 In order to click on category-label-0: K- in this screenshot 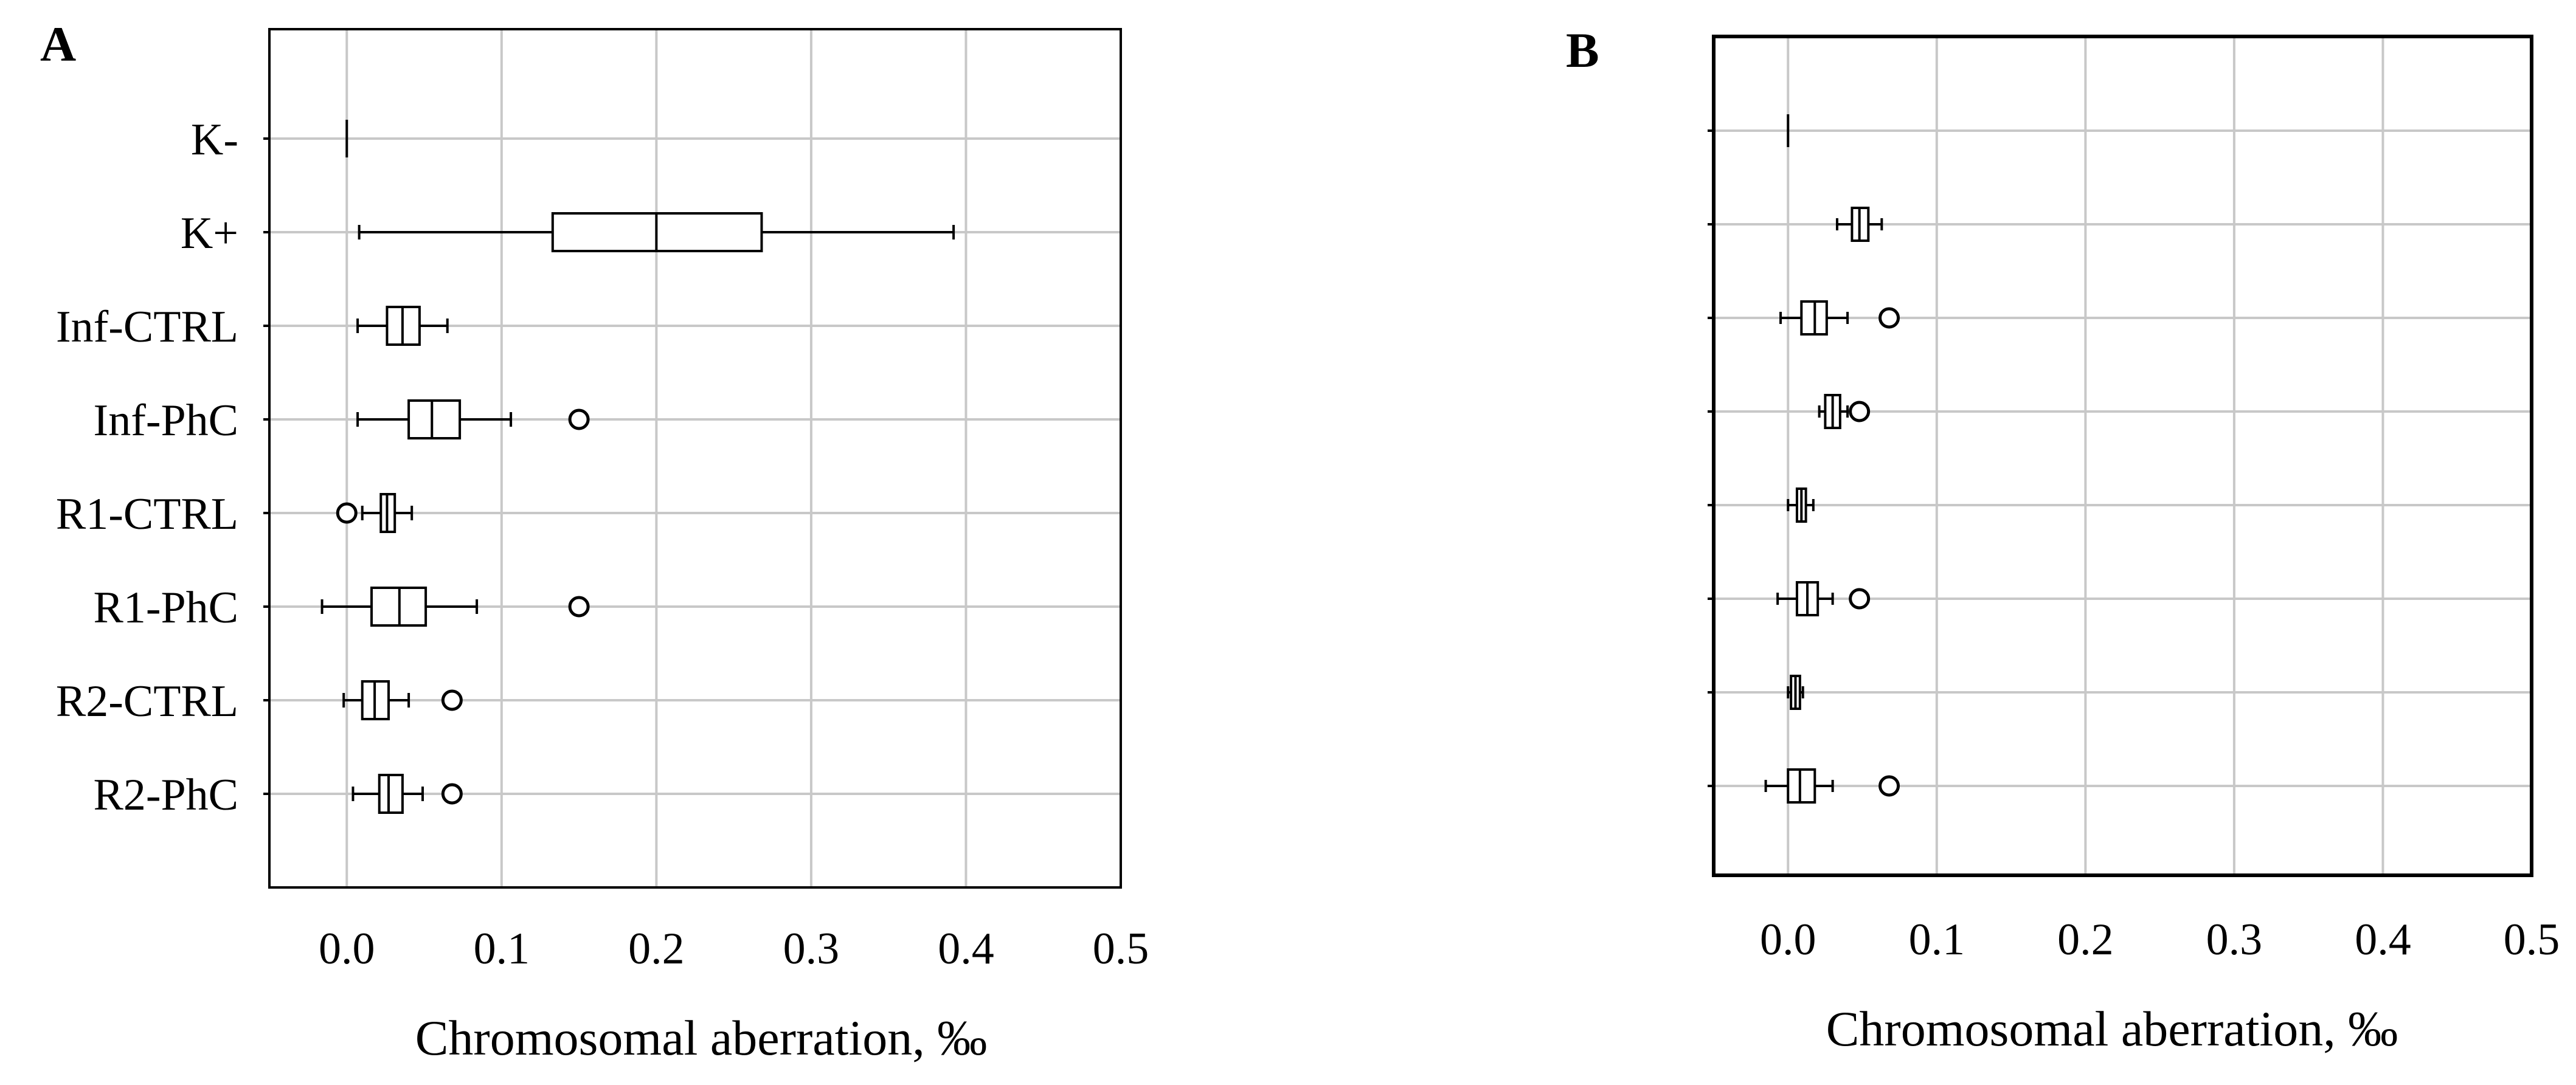, I will do `click(214, 140)`.